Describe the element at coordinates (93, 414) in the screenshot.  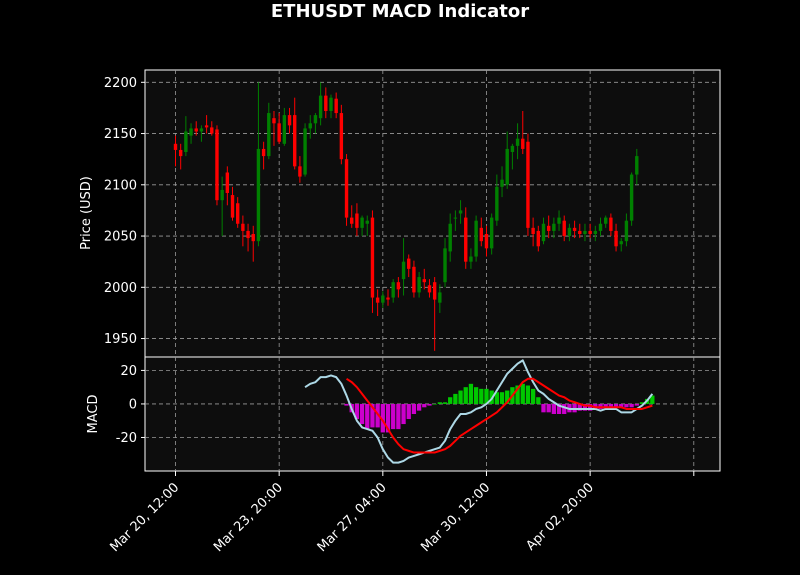
I see `macd-y-axis-label: MACD` at that location.